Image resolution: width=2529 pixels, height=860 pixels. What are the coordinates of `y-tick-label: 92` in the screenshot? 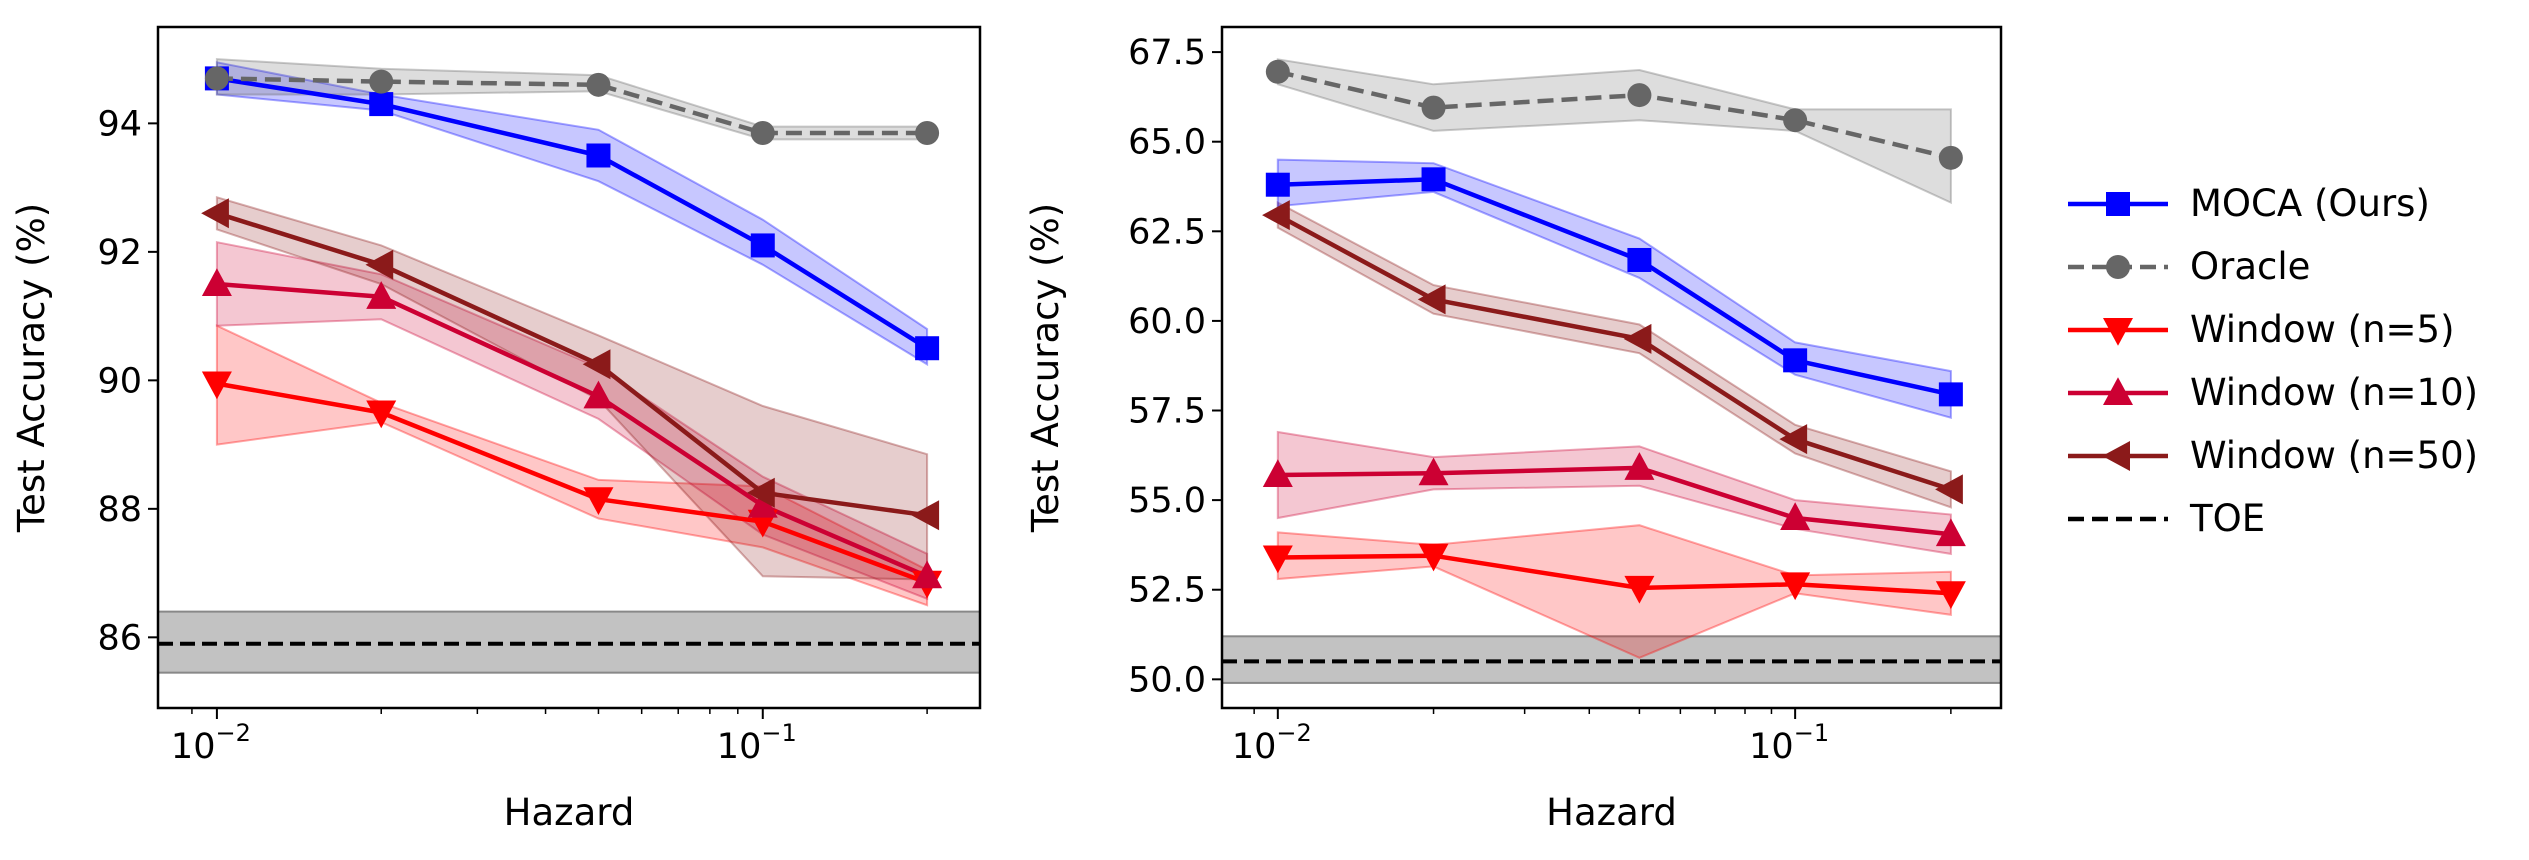 It's located at (119, 253).